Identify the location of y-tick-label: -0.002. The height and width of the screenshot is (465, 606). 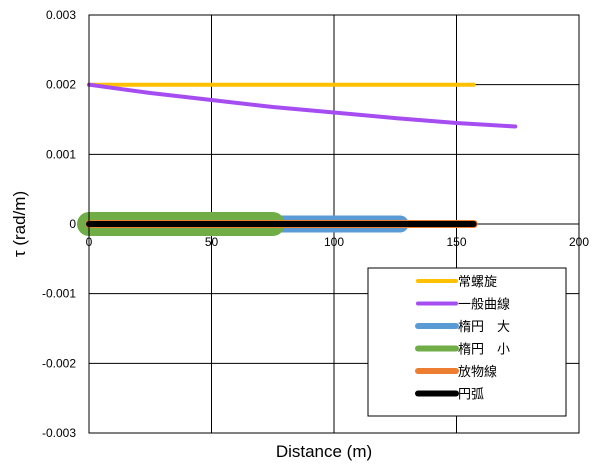
(59, 363).